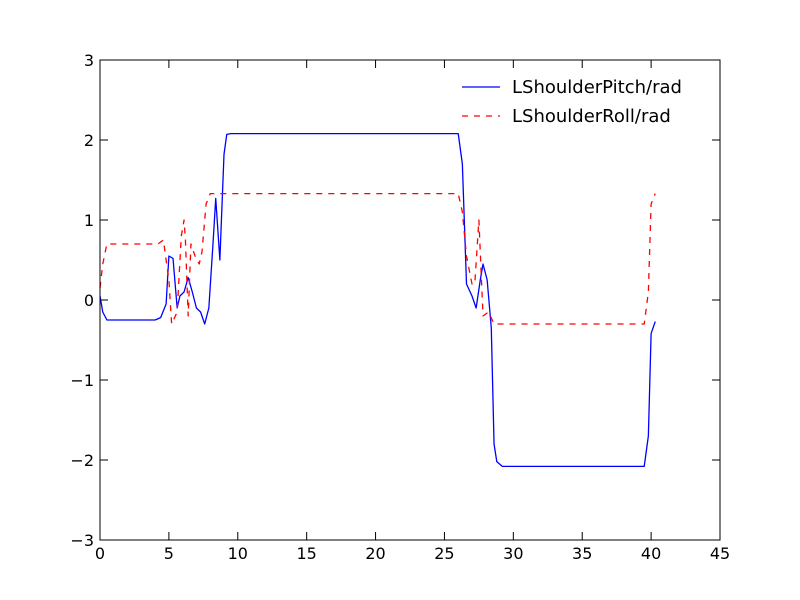 The image size is (800, 600). Describe the element at coordinates (82, 380) in the screenshot. I see `y-tick-label: −1` at that location.